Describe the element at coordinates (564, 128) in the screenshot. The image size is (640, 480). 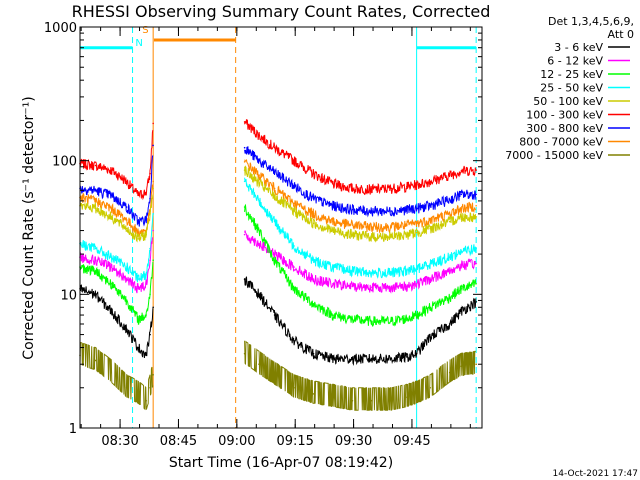
I see `legend-label: 300 - 800 keV` at that location.